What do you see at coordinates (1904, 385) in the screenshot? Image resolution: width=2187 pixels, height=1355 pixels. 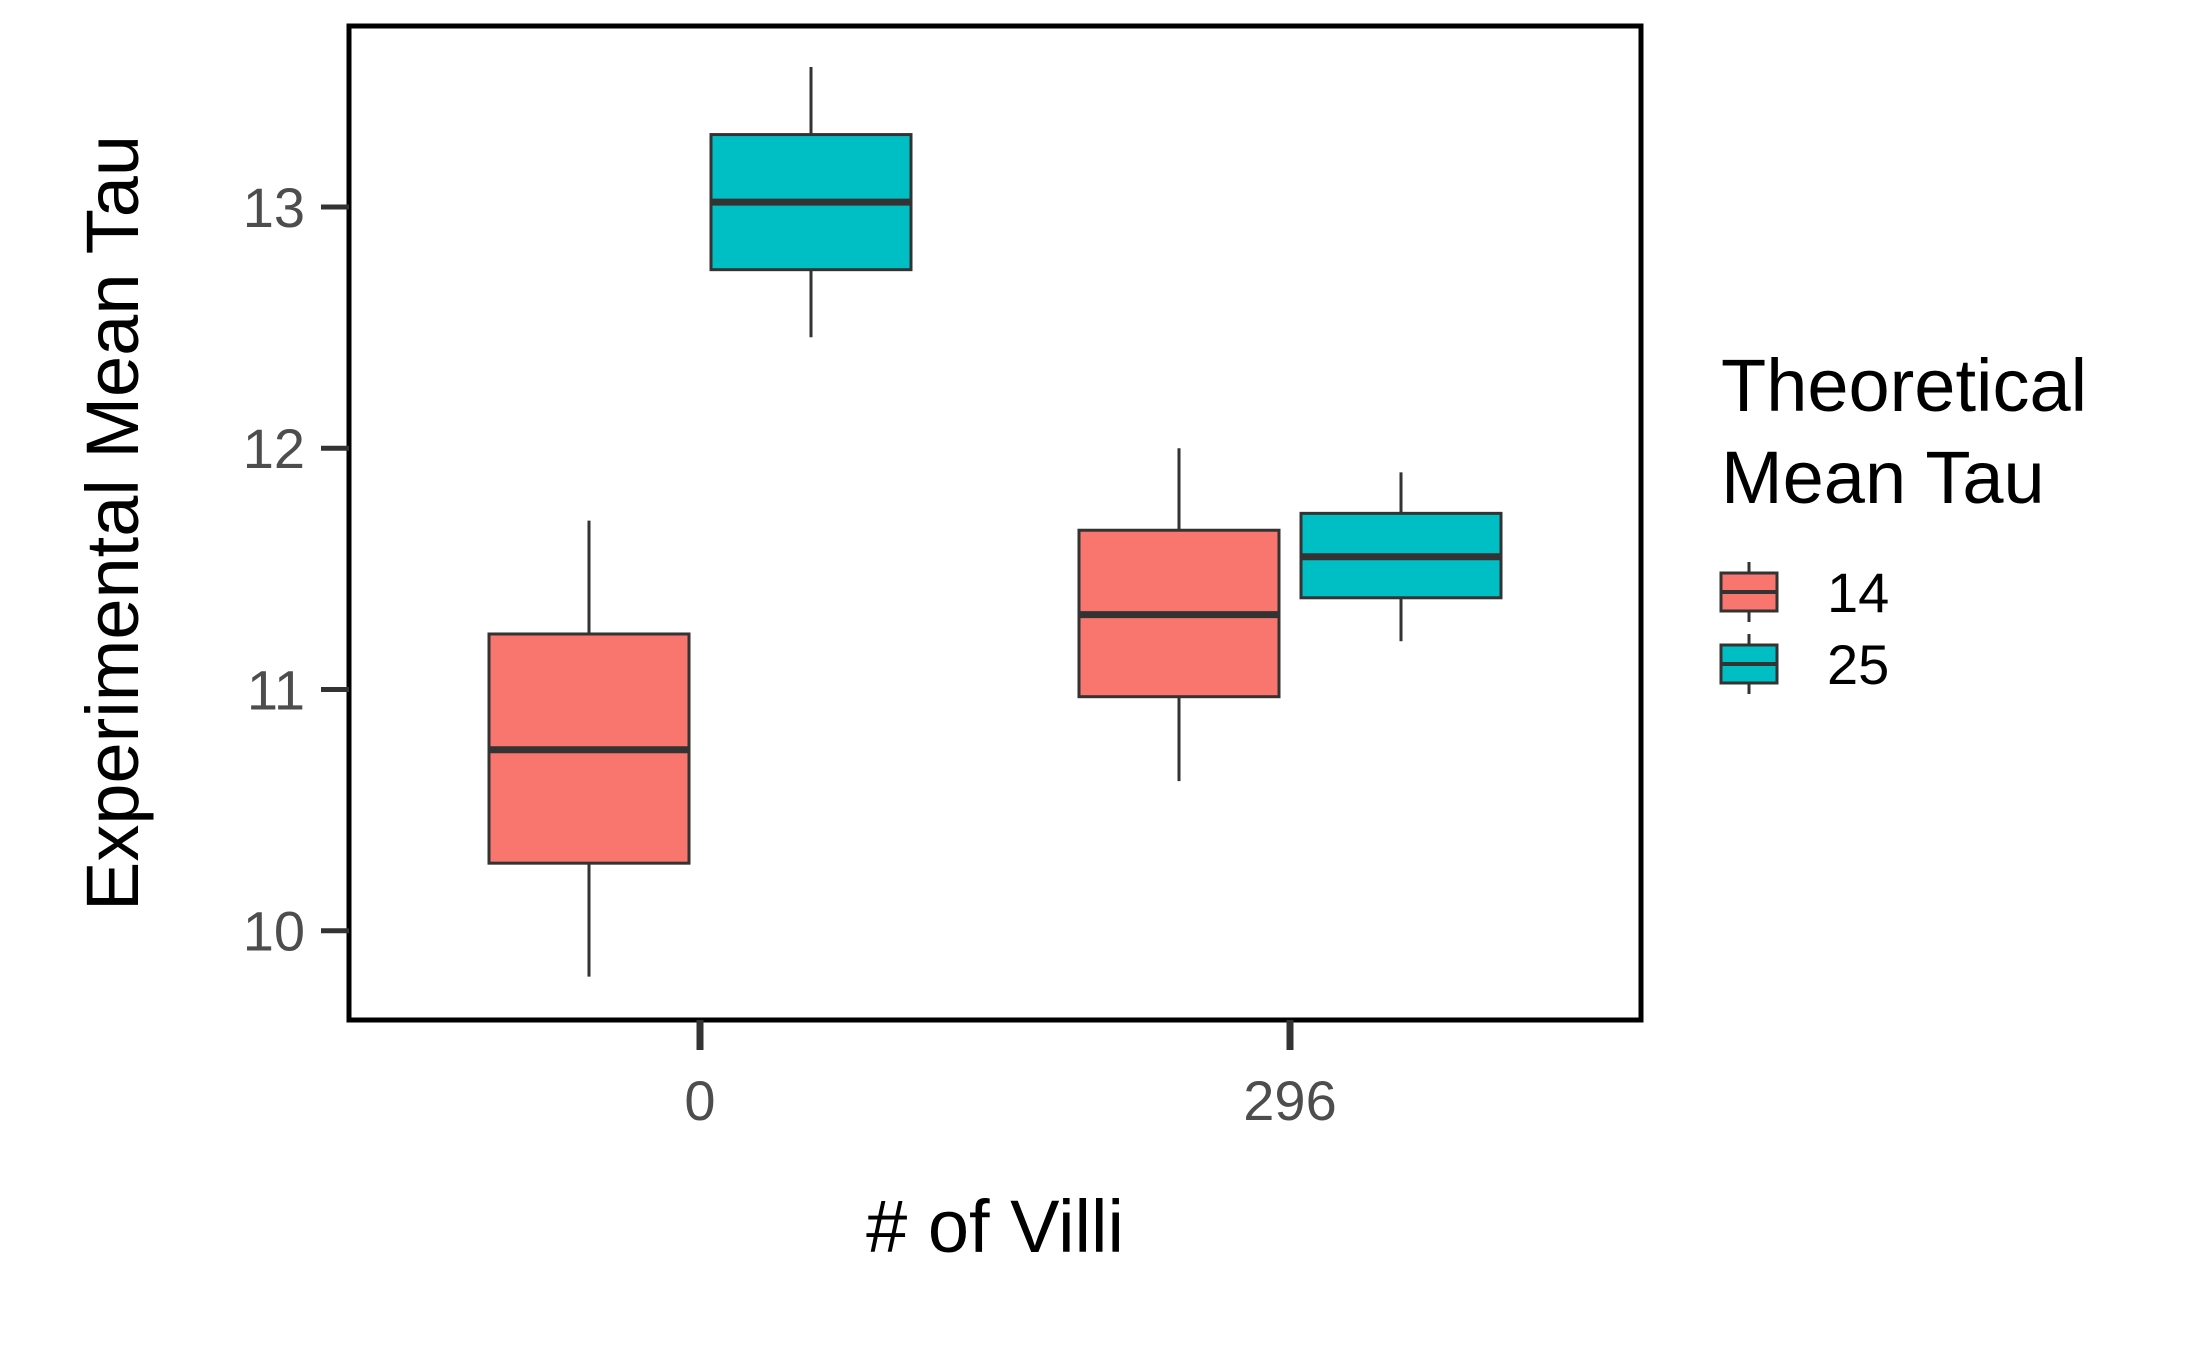 I see `legend-title-line-1: Theoretical` at bounding box center [1904, 385].